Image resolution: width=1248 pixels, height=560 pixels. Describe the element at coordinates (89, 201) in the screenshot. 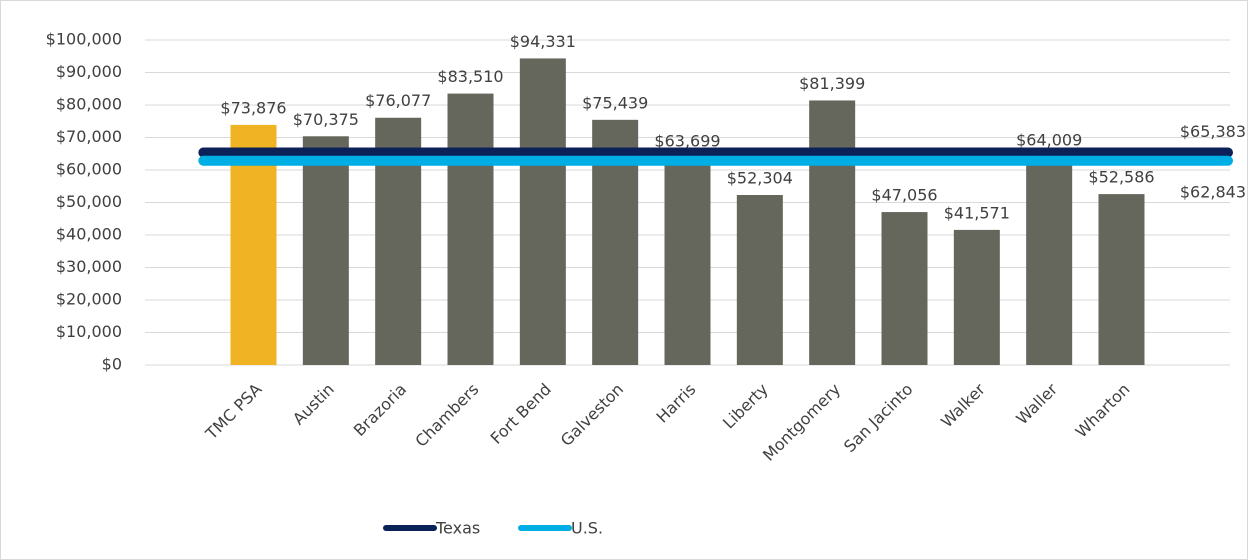

I see `y-tick-label: $50,000` at that location.